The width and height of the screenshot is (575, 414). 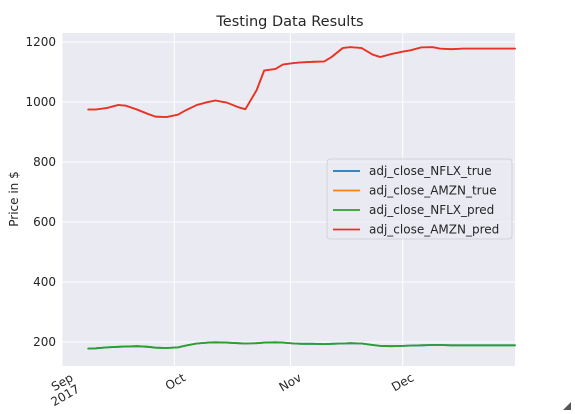 What do you see at coordinates (44, 162) in the screenshot?
I see `y-tick-label: 800` at bounding box center [44, 162].